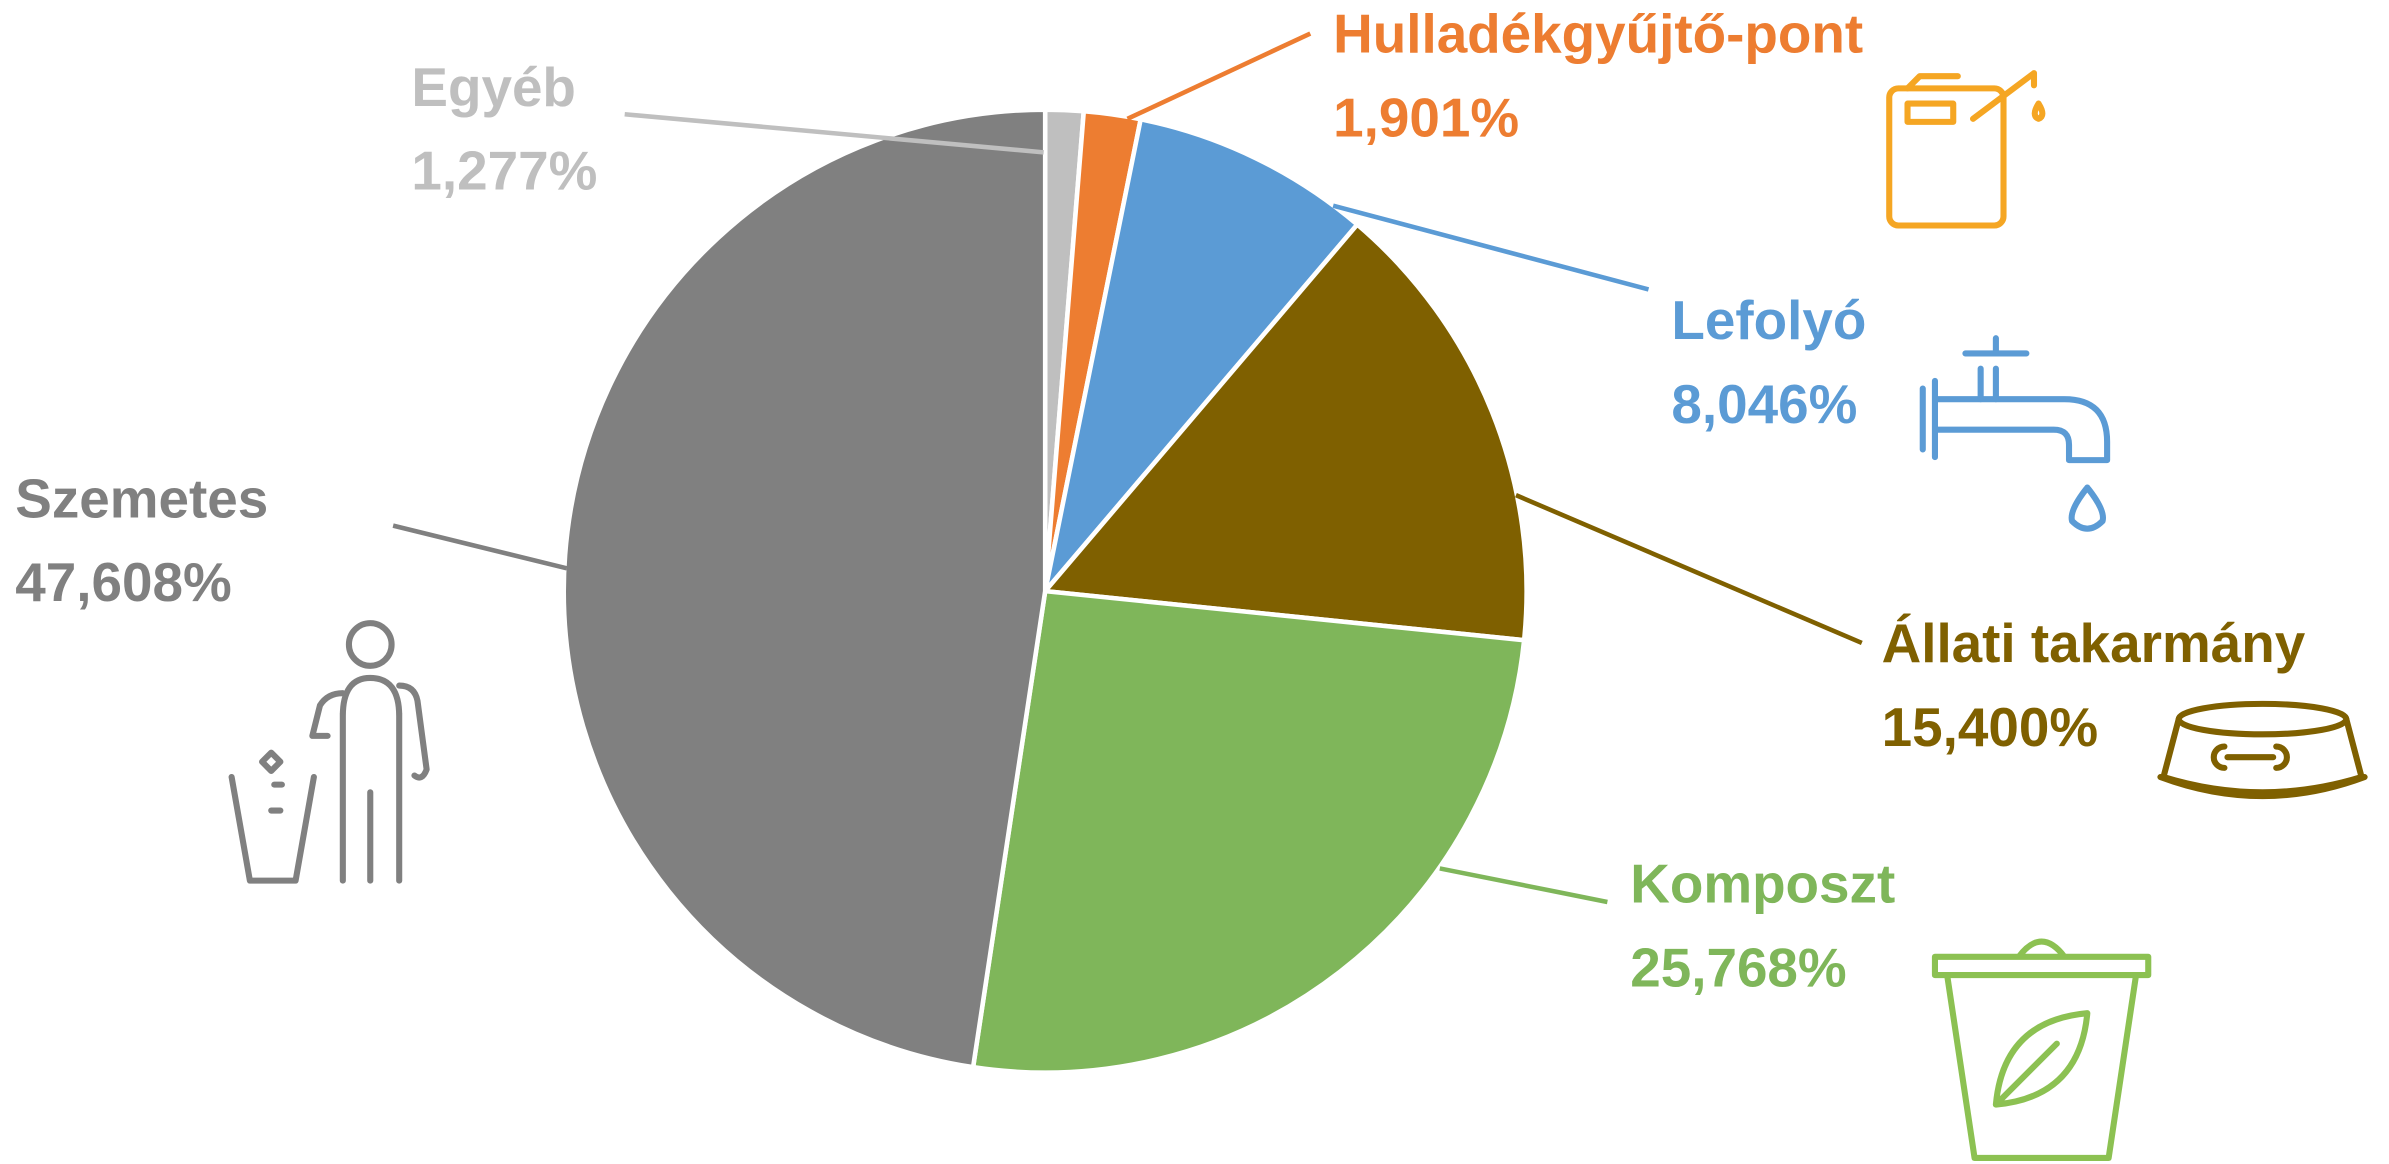 This screenshot has width=2389, height=1164. Describe the element at coordinates (1762, 884) in the screenshot. I see `slice-label: Komposzt` at that location.